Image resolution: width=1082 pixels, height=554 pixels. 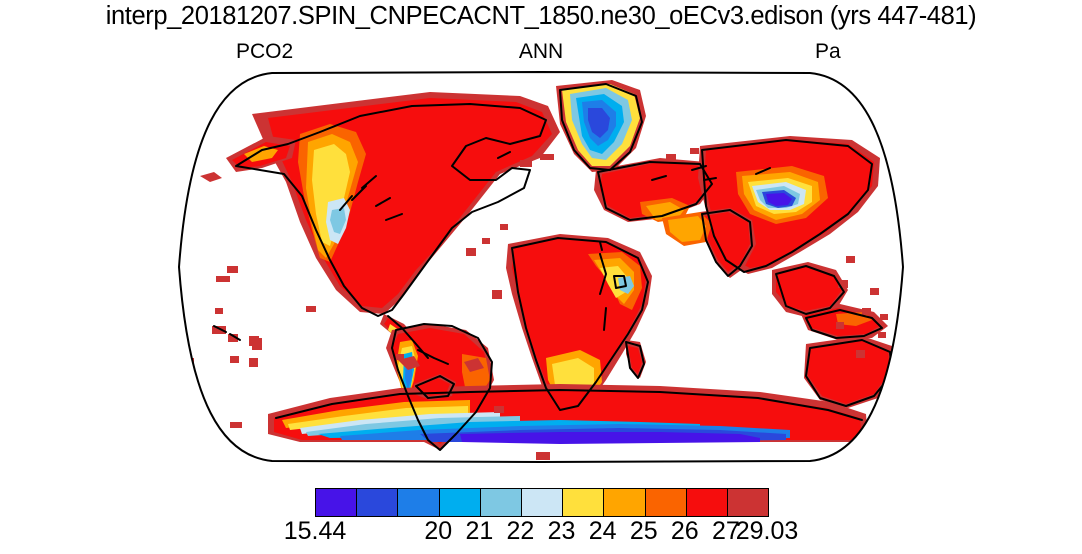 What do you see at coordinates (726, 531) in the screenshot?
I see `colorbar-tick-27: 27` at bounding box center [726, 531].